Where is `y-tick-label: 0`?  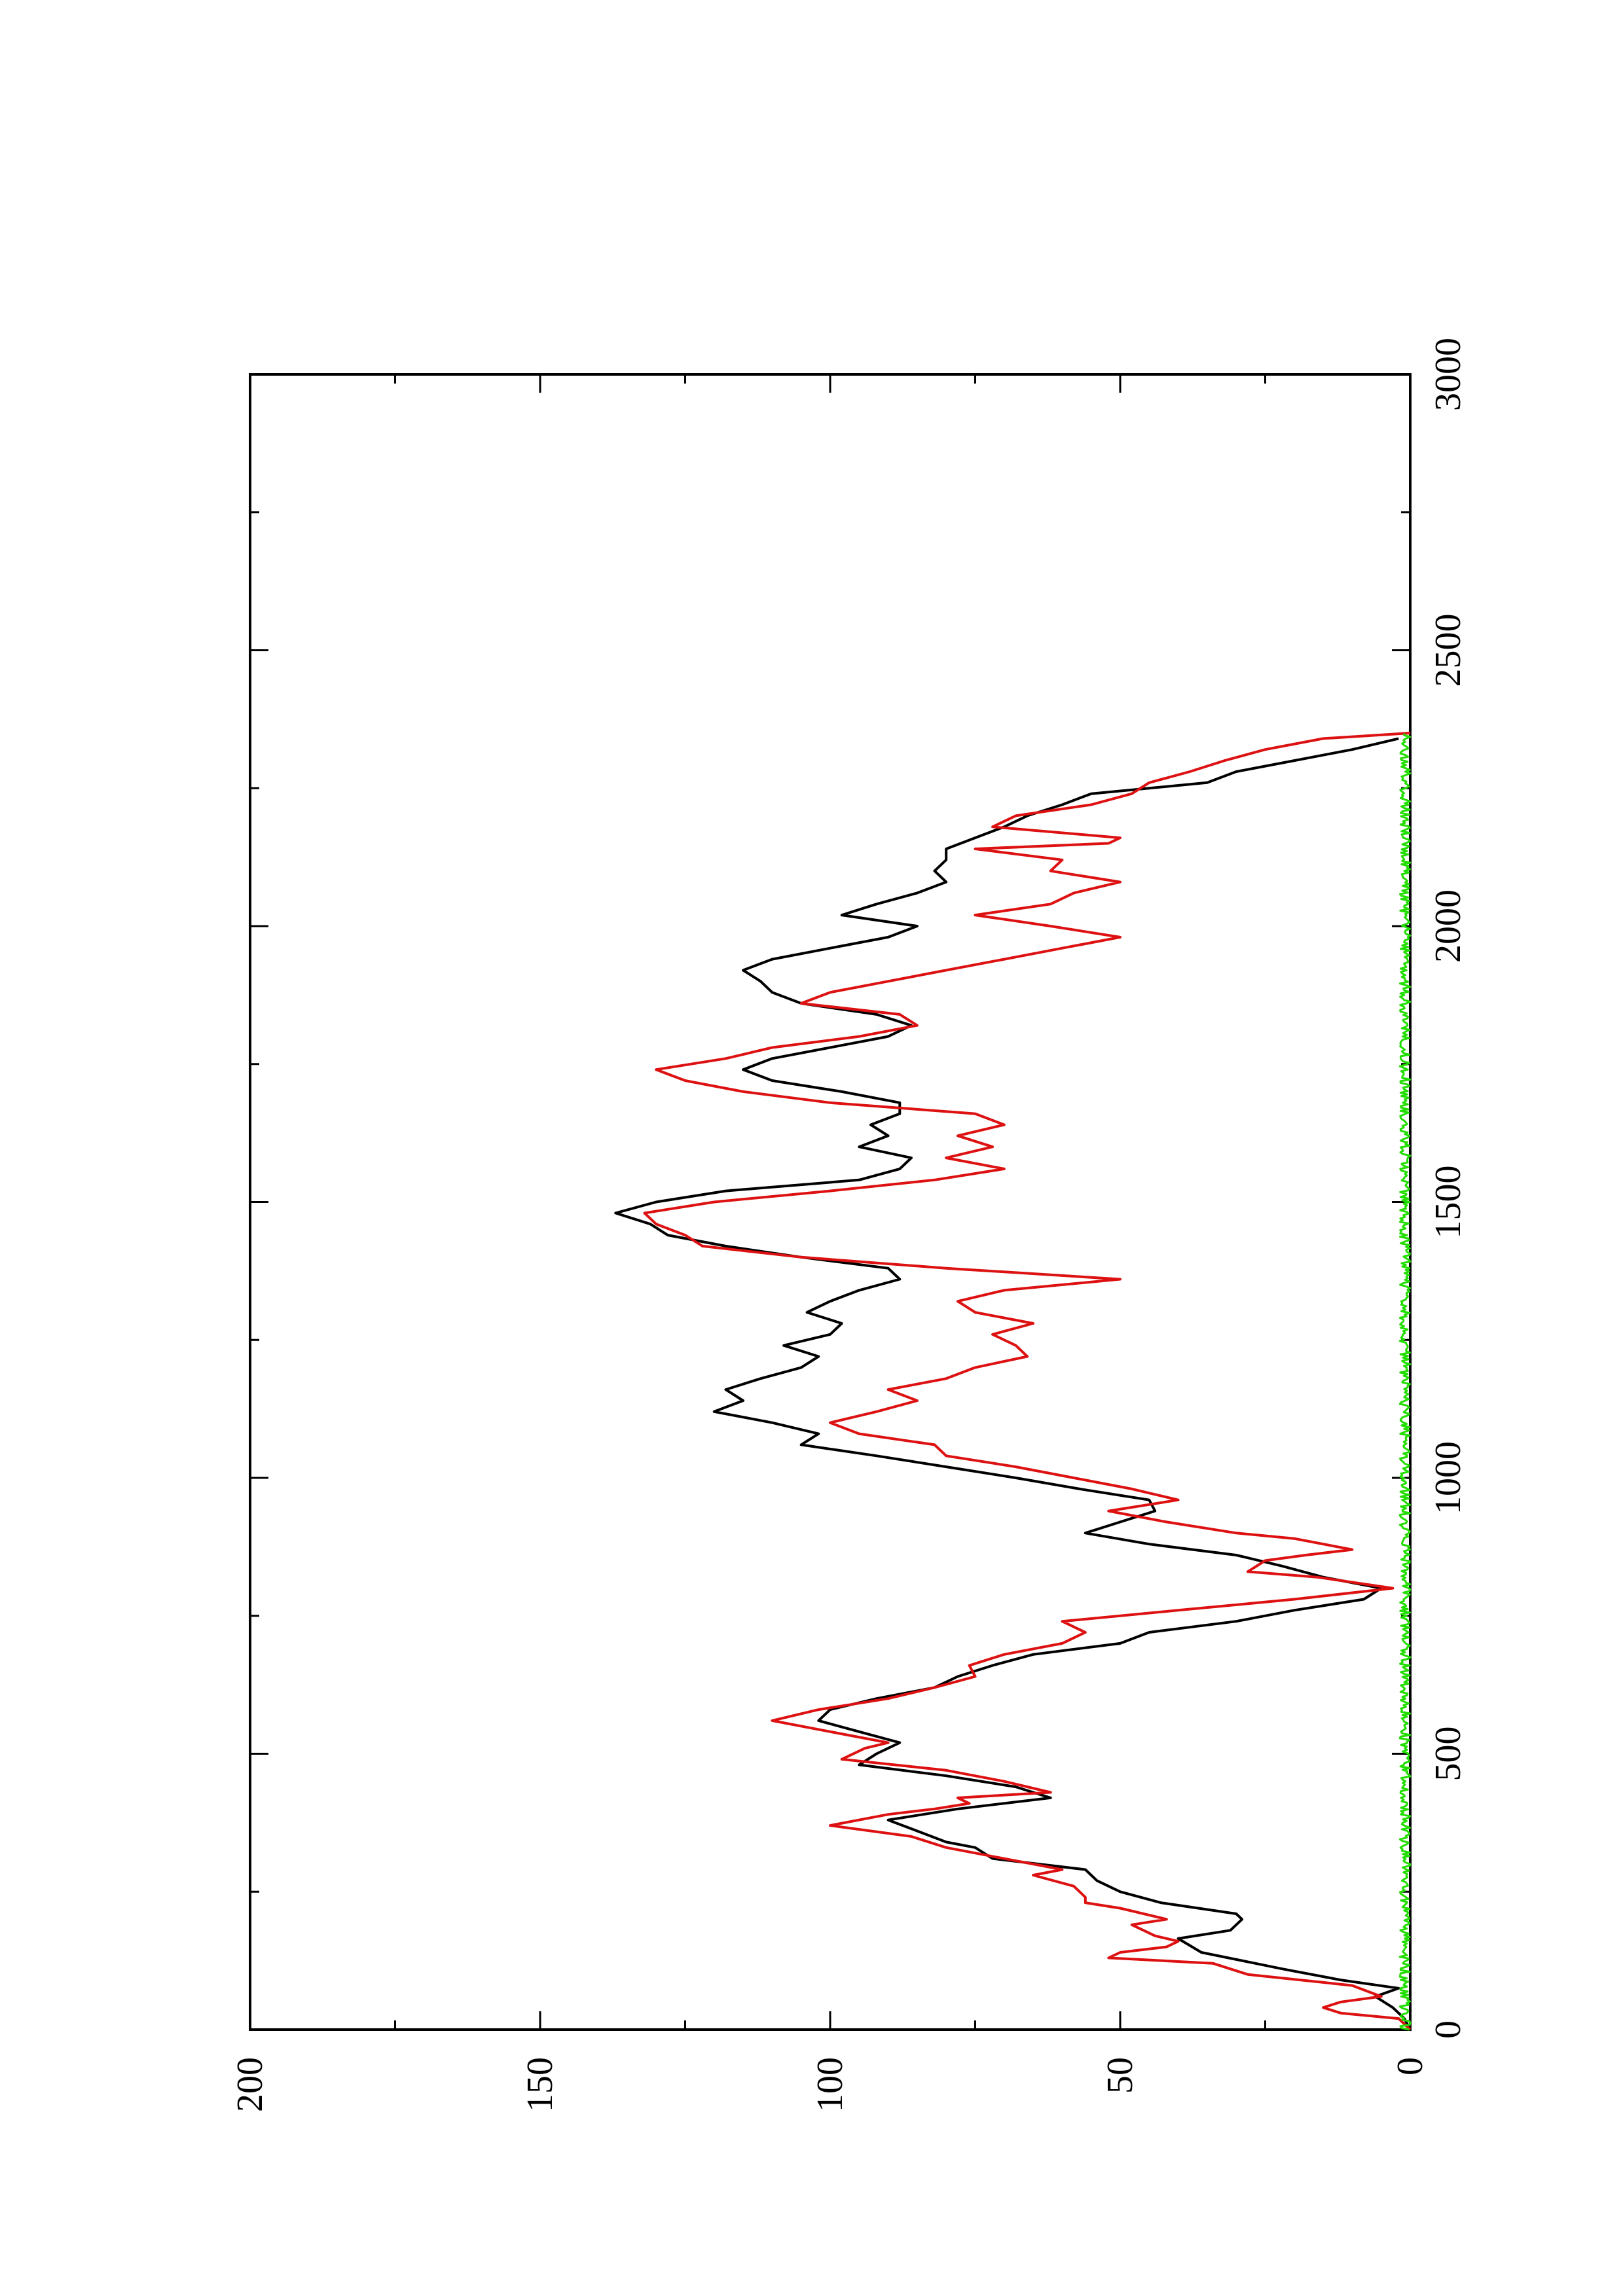
y-tick-label: 0 is located at coordinates (1410, 2066).